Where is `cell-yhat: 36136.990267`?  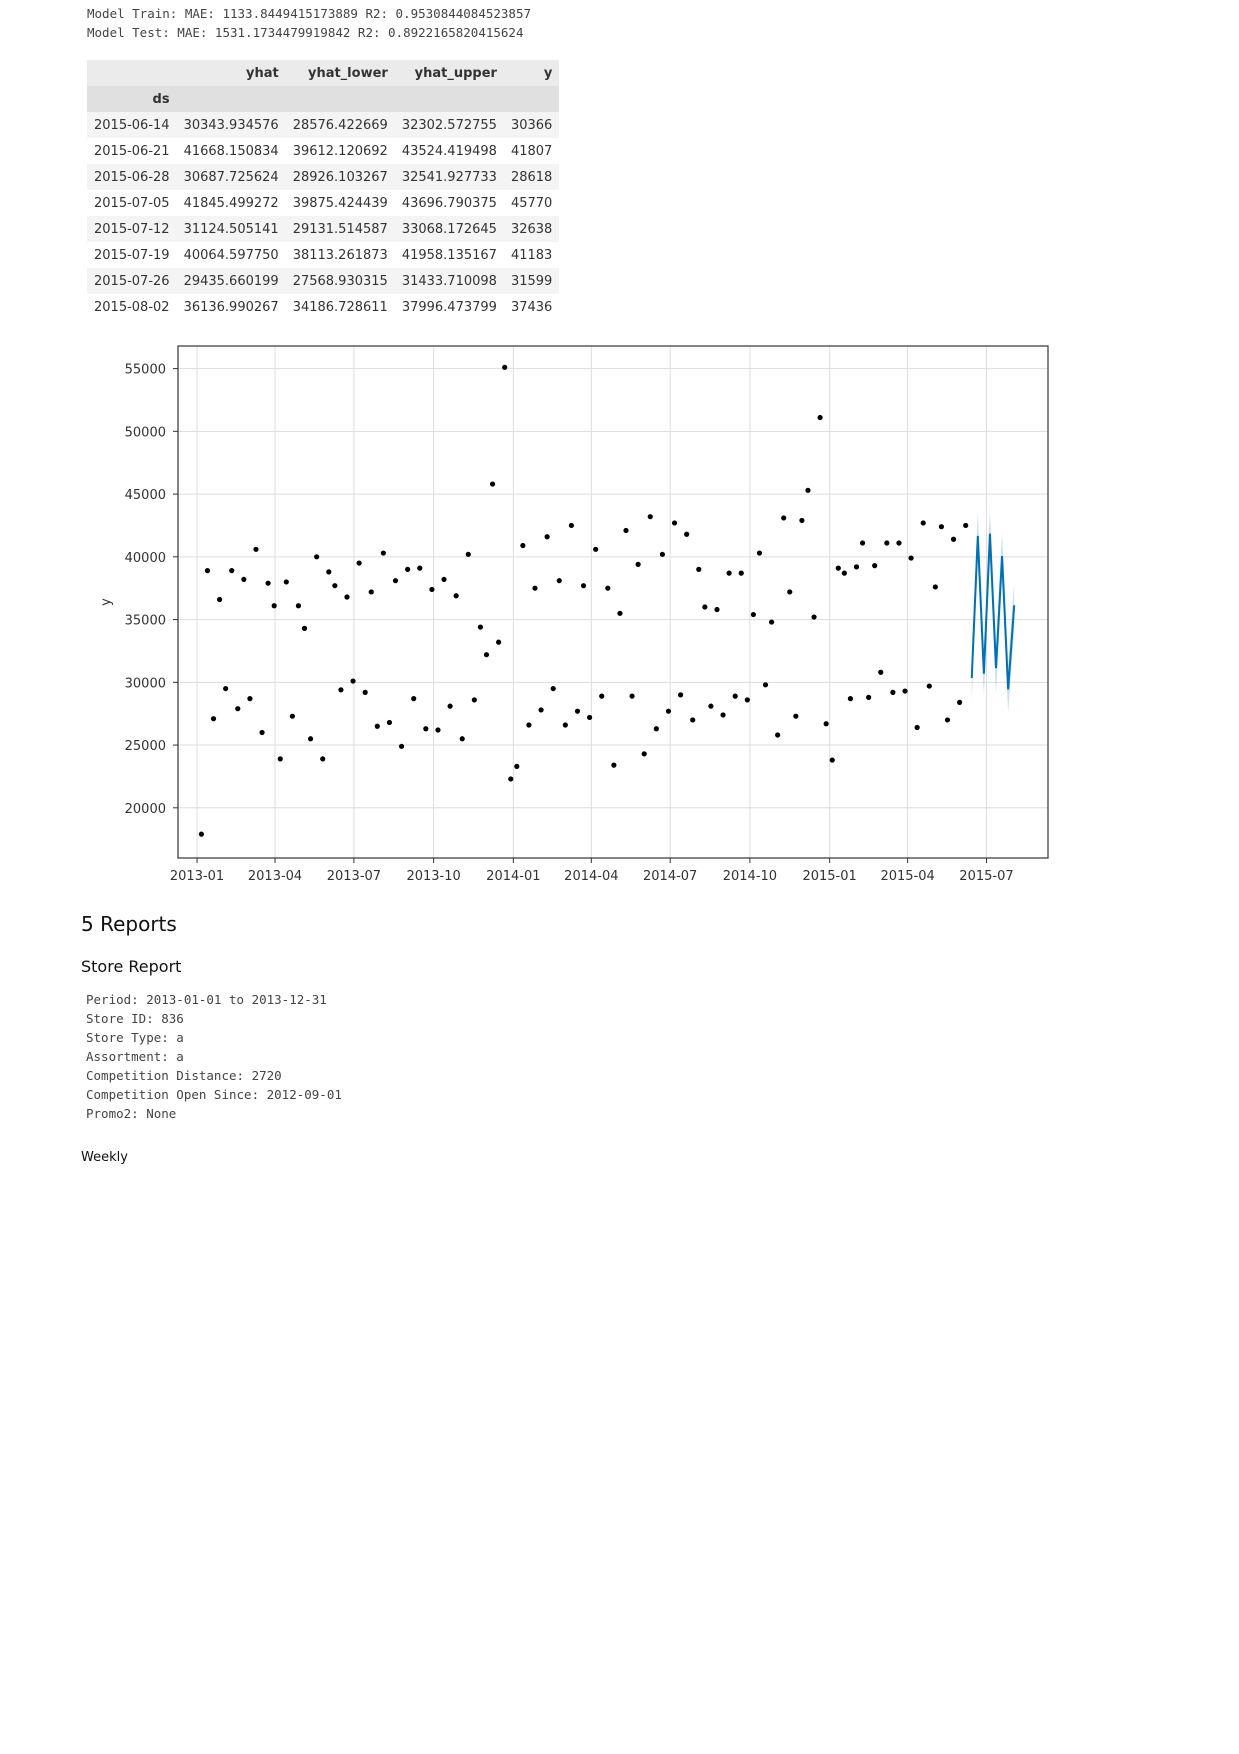
cell-yhat: 36136.990267 is located at coordinates (231, 307).